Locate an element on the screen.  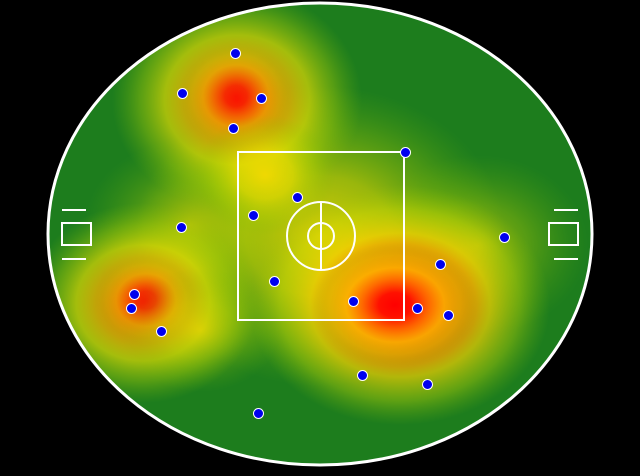
centre-square is located at coordinates (321, 236).